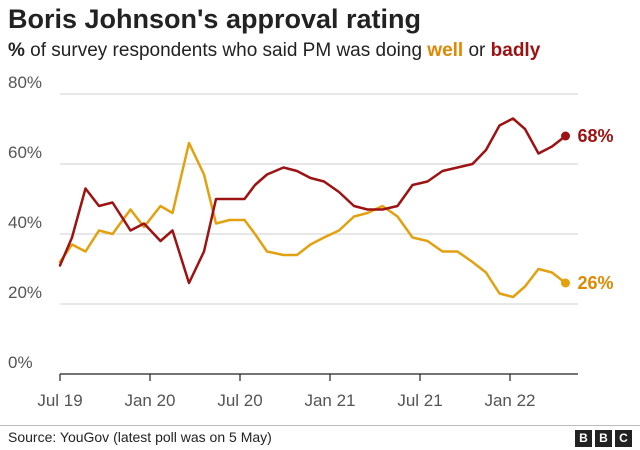 This screenshot has width=640, height=450. What do you see at coordinates (20, 362) in the screenshot?
I see `y-tick-label: 0%` at bounding box center [20, 362].